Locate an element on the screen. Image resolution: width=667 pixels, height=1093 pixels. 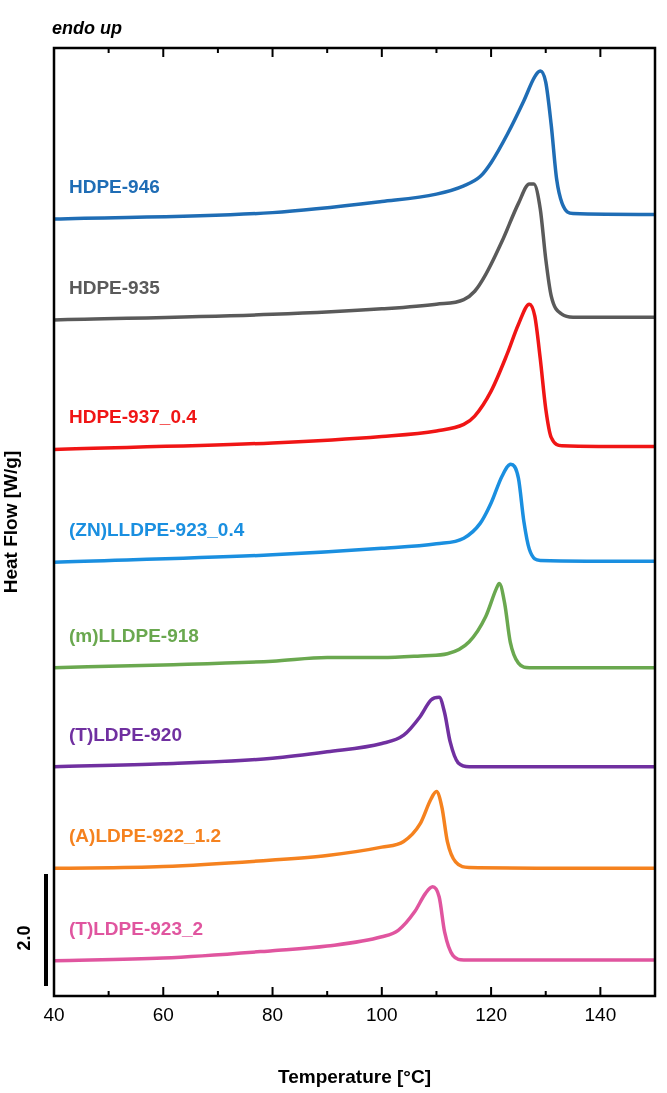
series-label: HDPE-937_0.4 is located at coordinates (133, 417).